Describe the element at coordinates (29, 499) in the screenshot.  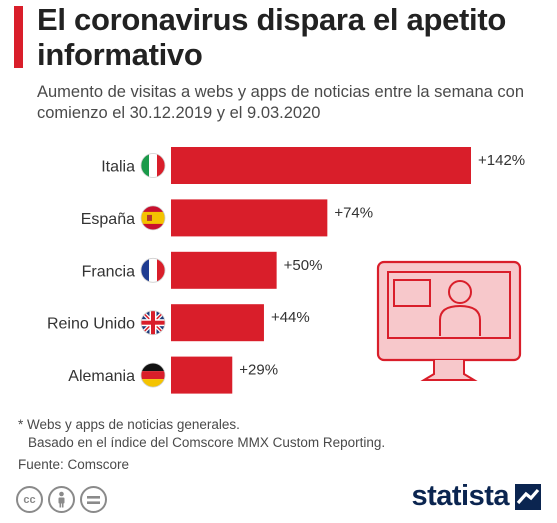
I see `cc-icon: cc` at that location.